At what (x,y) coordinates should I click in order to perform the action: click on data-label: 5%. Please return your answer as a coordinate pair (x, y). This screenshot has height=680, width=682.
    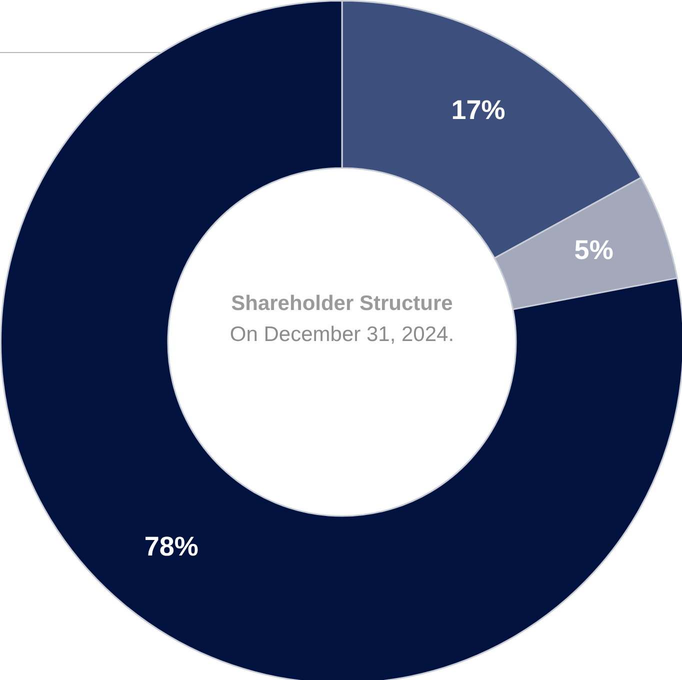
    Looking at the image, I should click on (594, 249).